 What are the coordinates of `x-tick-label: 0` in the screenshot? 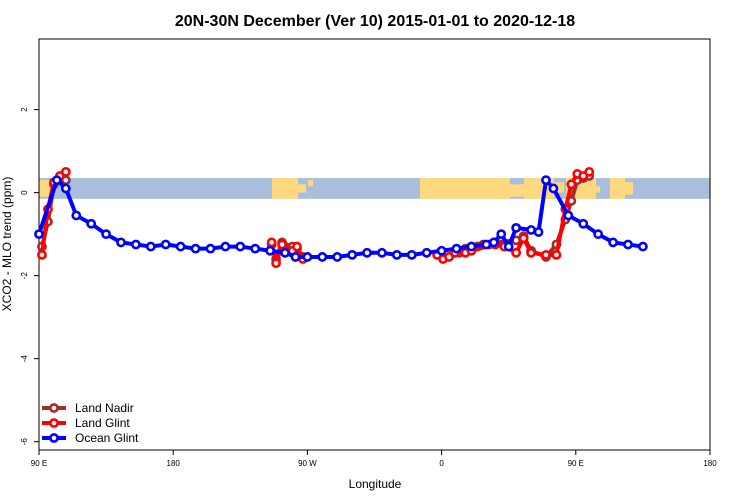 It's located at (441, 463).